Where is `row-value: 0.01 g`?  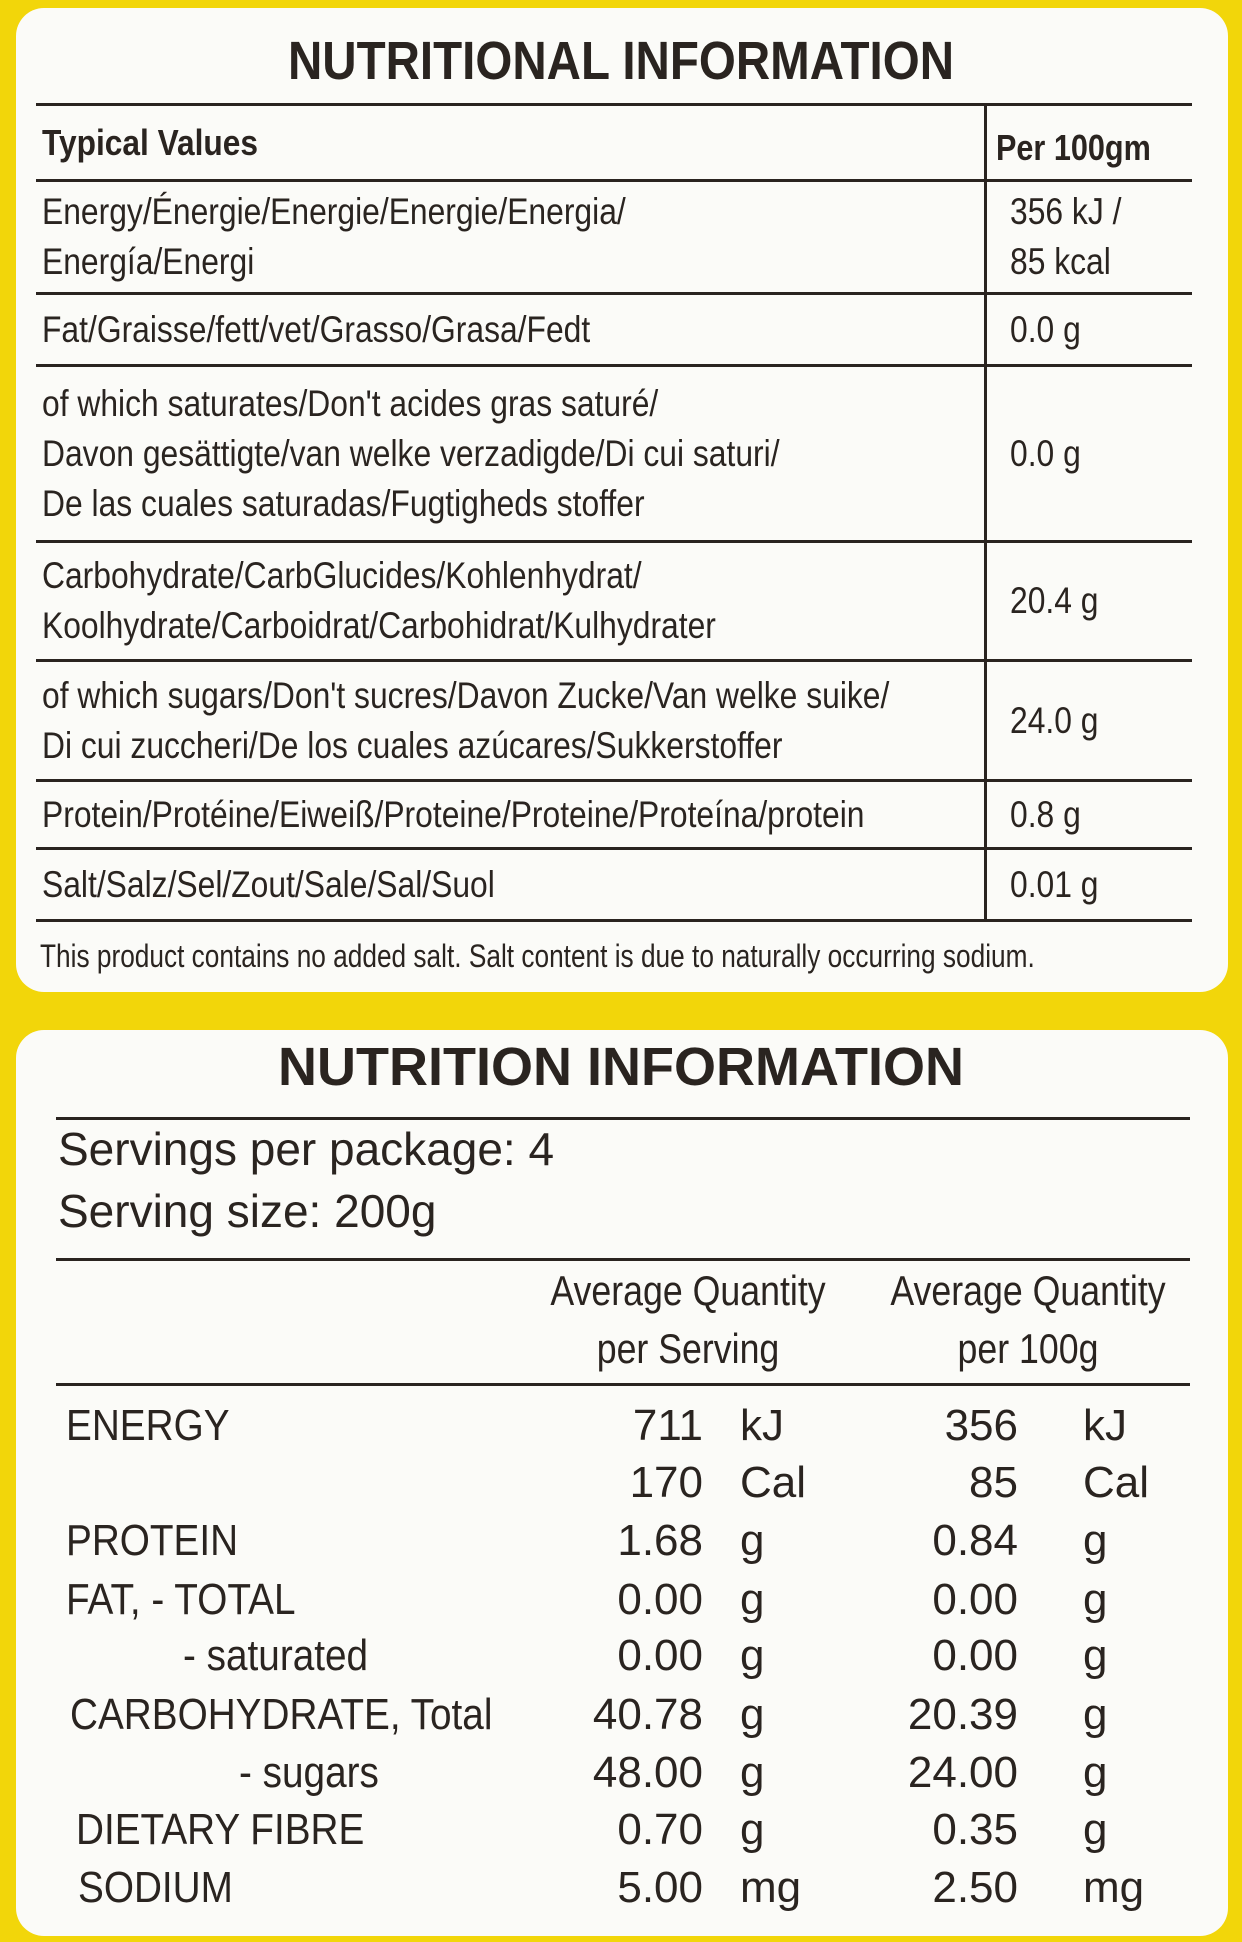 row-value: 0.01 g is located at coordinates (1054, 884).